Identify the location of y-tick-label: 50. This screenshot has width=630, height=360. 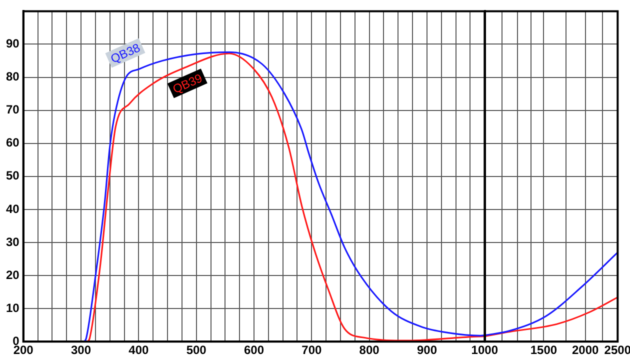
(13, 175).